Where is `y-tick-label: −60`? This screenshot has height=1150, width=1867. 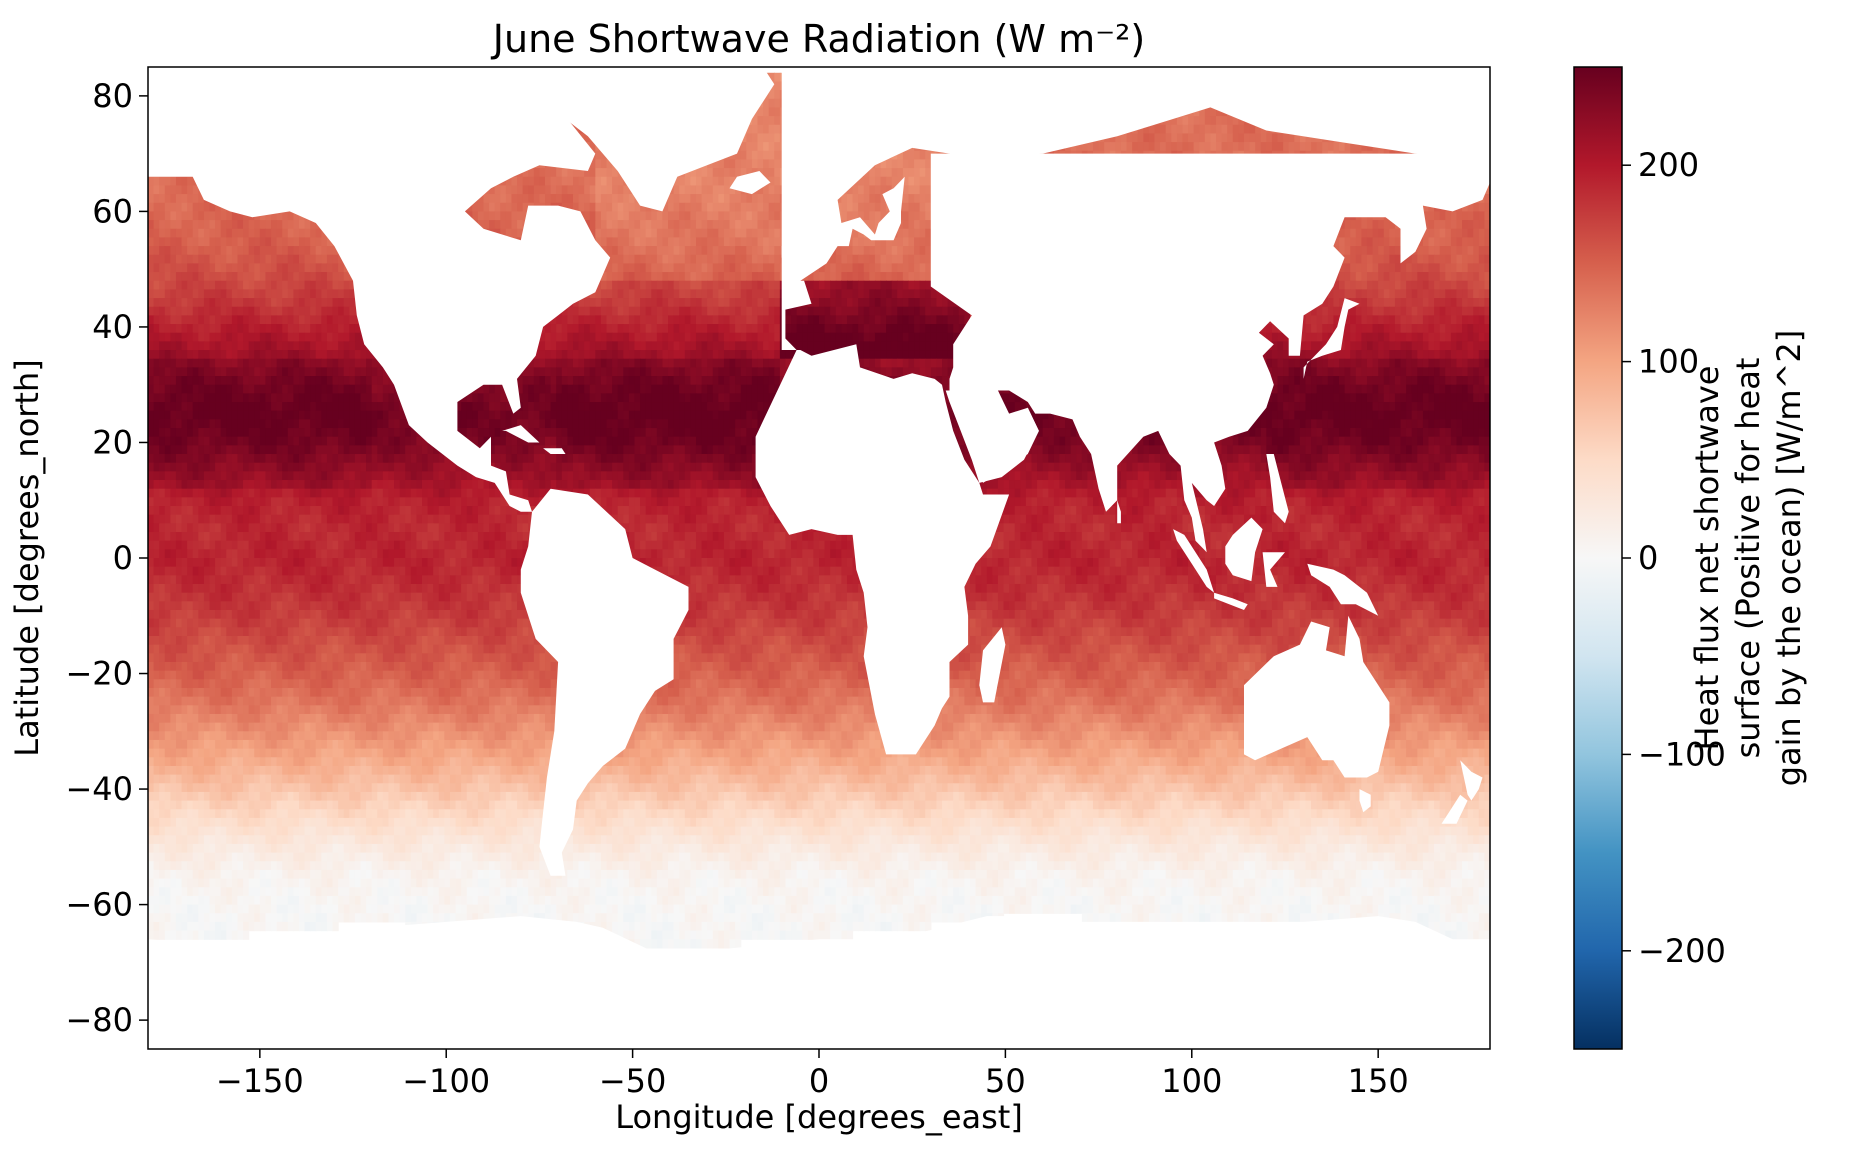
y-tick-label: −60 is located at coordinates (99, 905).